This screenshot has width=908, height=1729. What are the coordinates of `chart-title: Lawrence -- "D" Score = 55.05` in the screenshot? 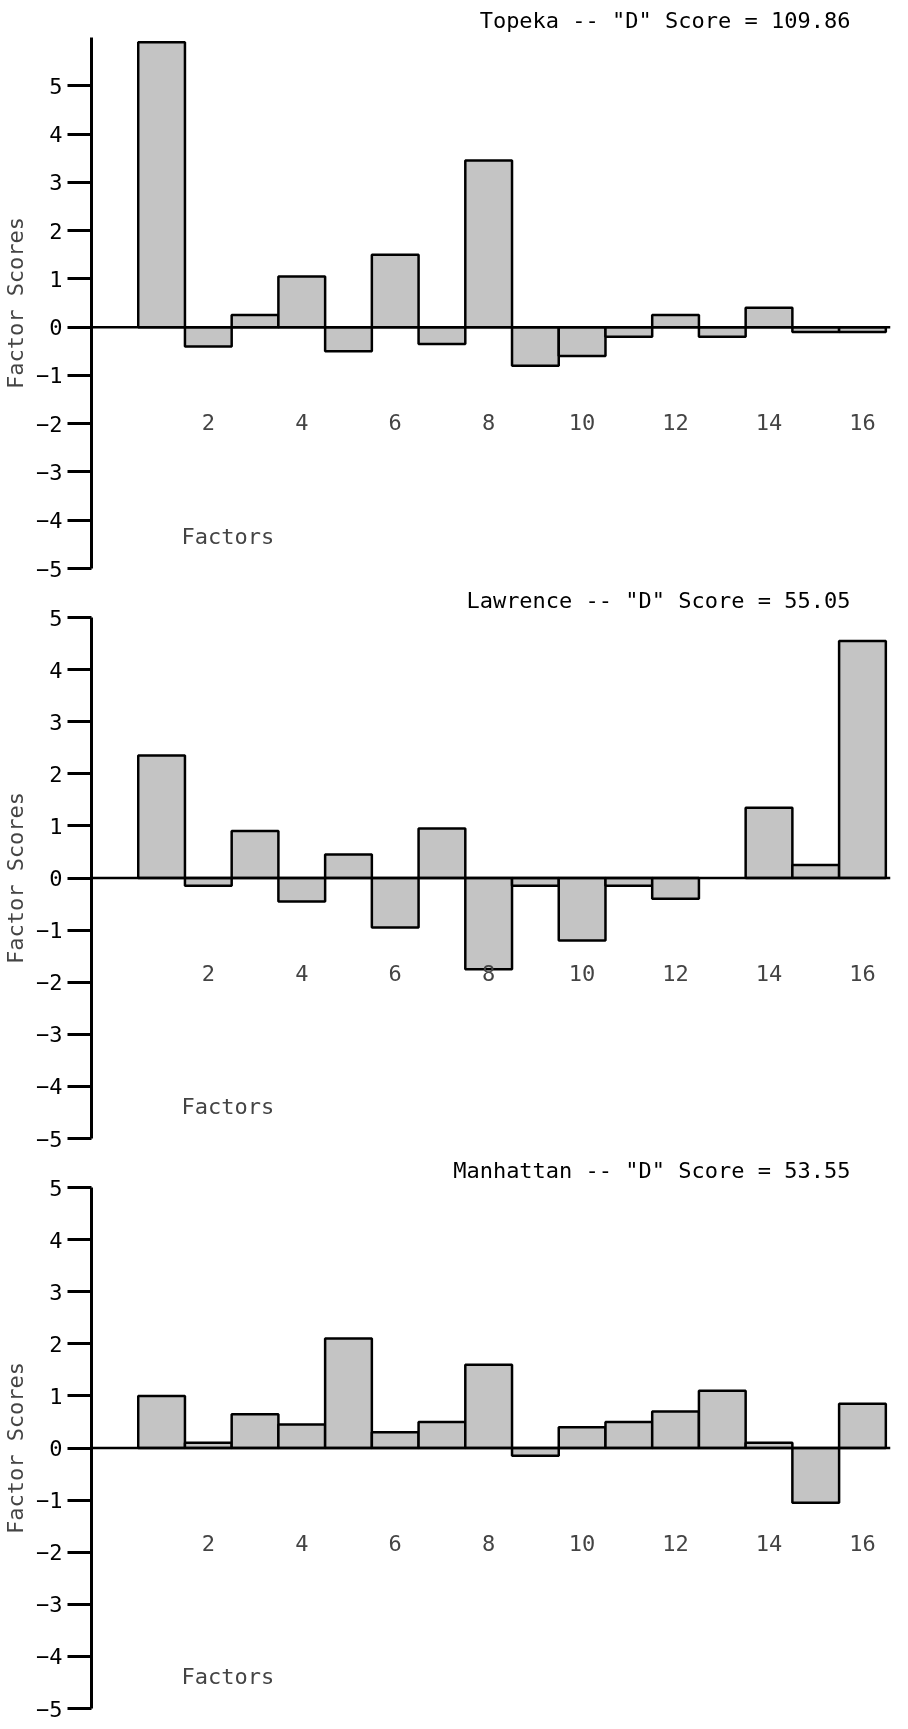 It's located at (658, 600).